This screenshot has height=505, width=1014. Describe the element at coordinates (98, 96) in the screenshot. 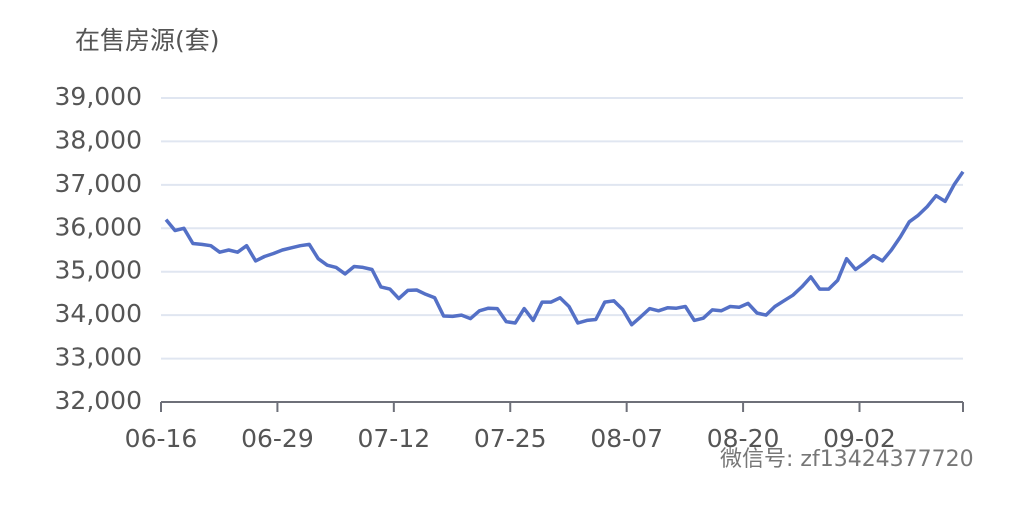

I see `y-tick-label: 39,000` at that location.